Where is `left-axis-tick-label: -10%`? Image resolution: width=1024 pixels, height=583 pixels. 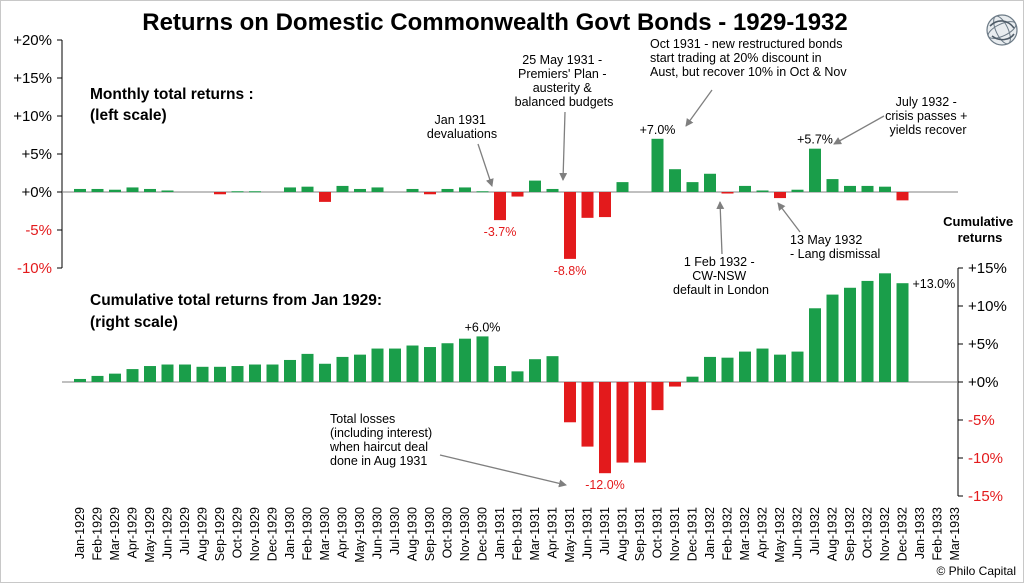 left-axis-tick-label: -10% is located at coordinates (34, 268).